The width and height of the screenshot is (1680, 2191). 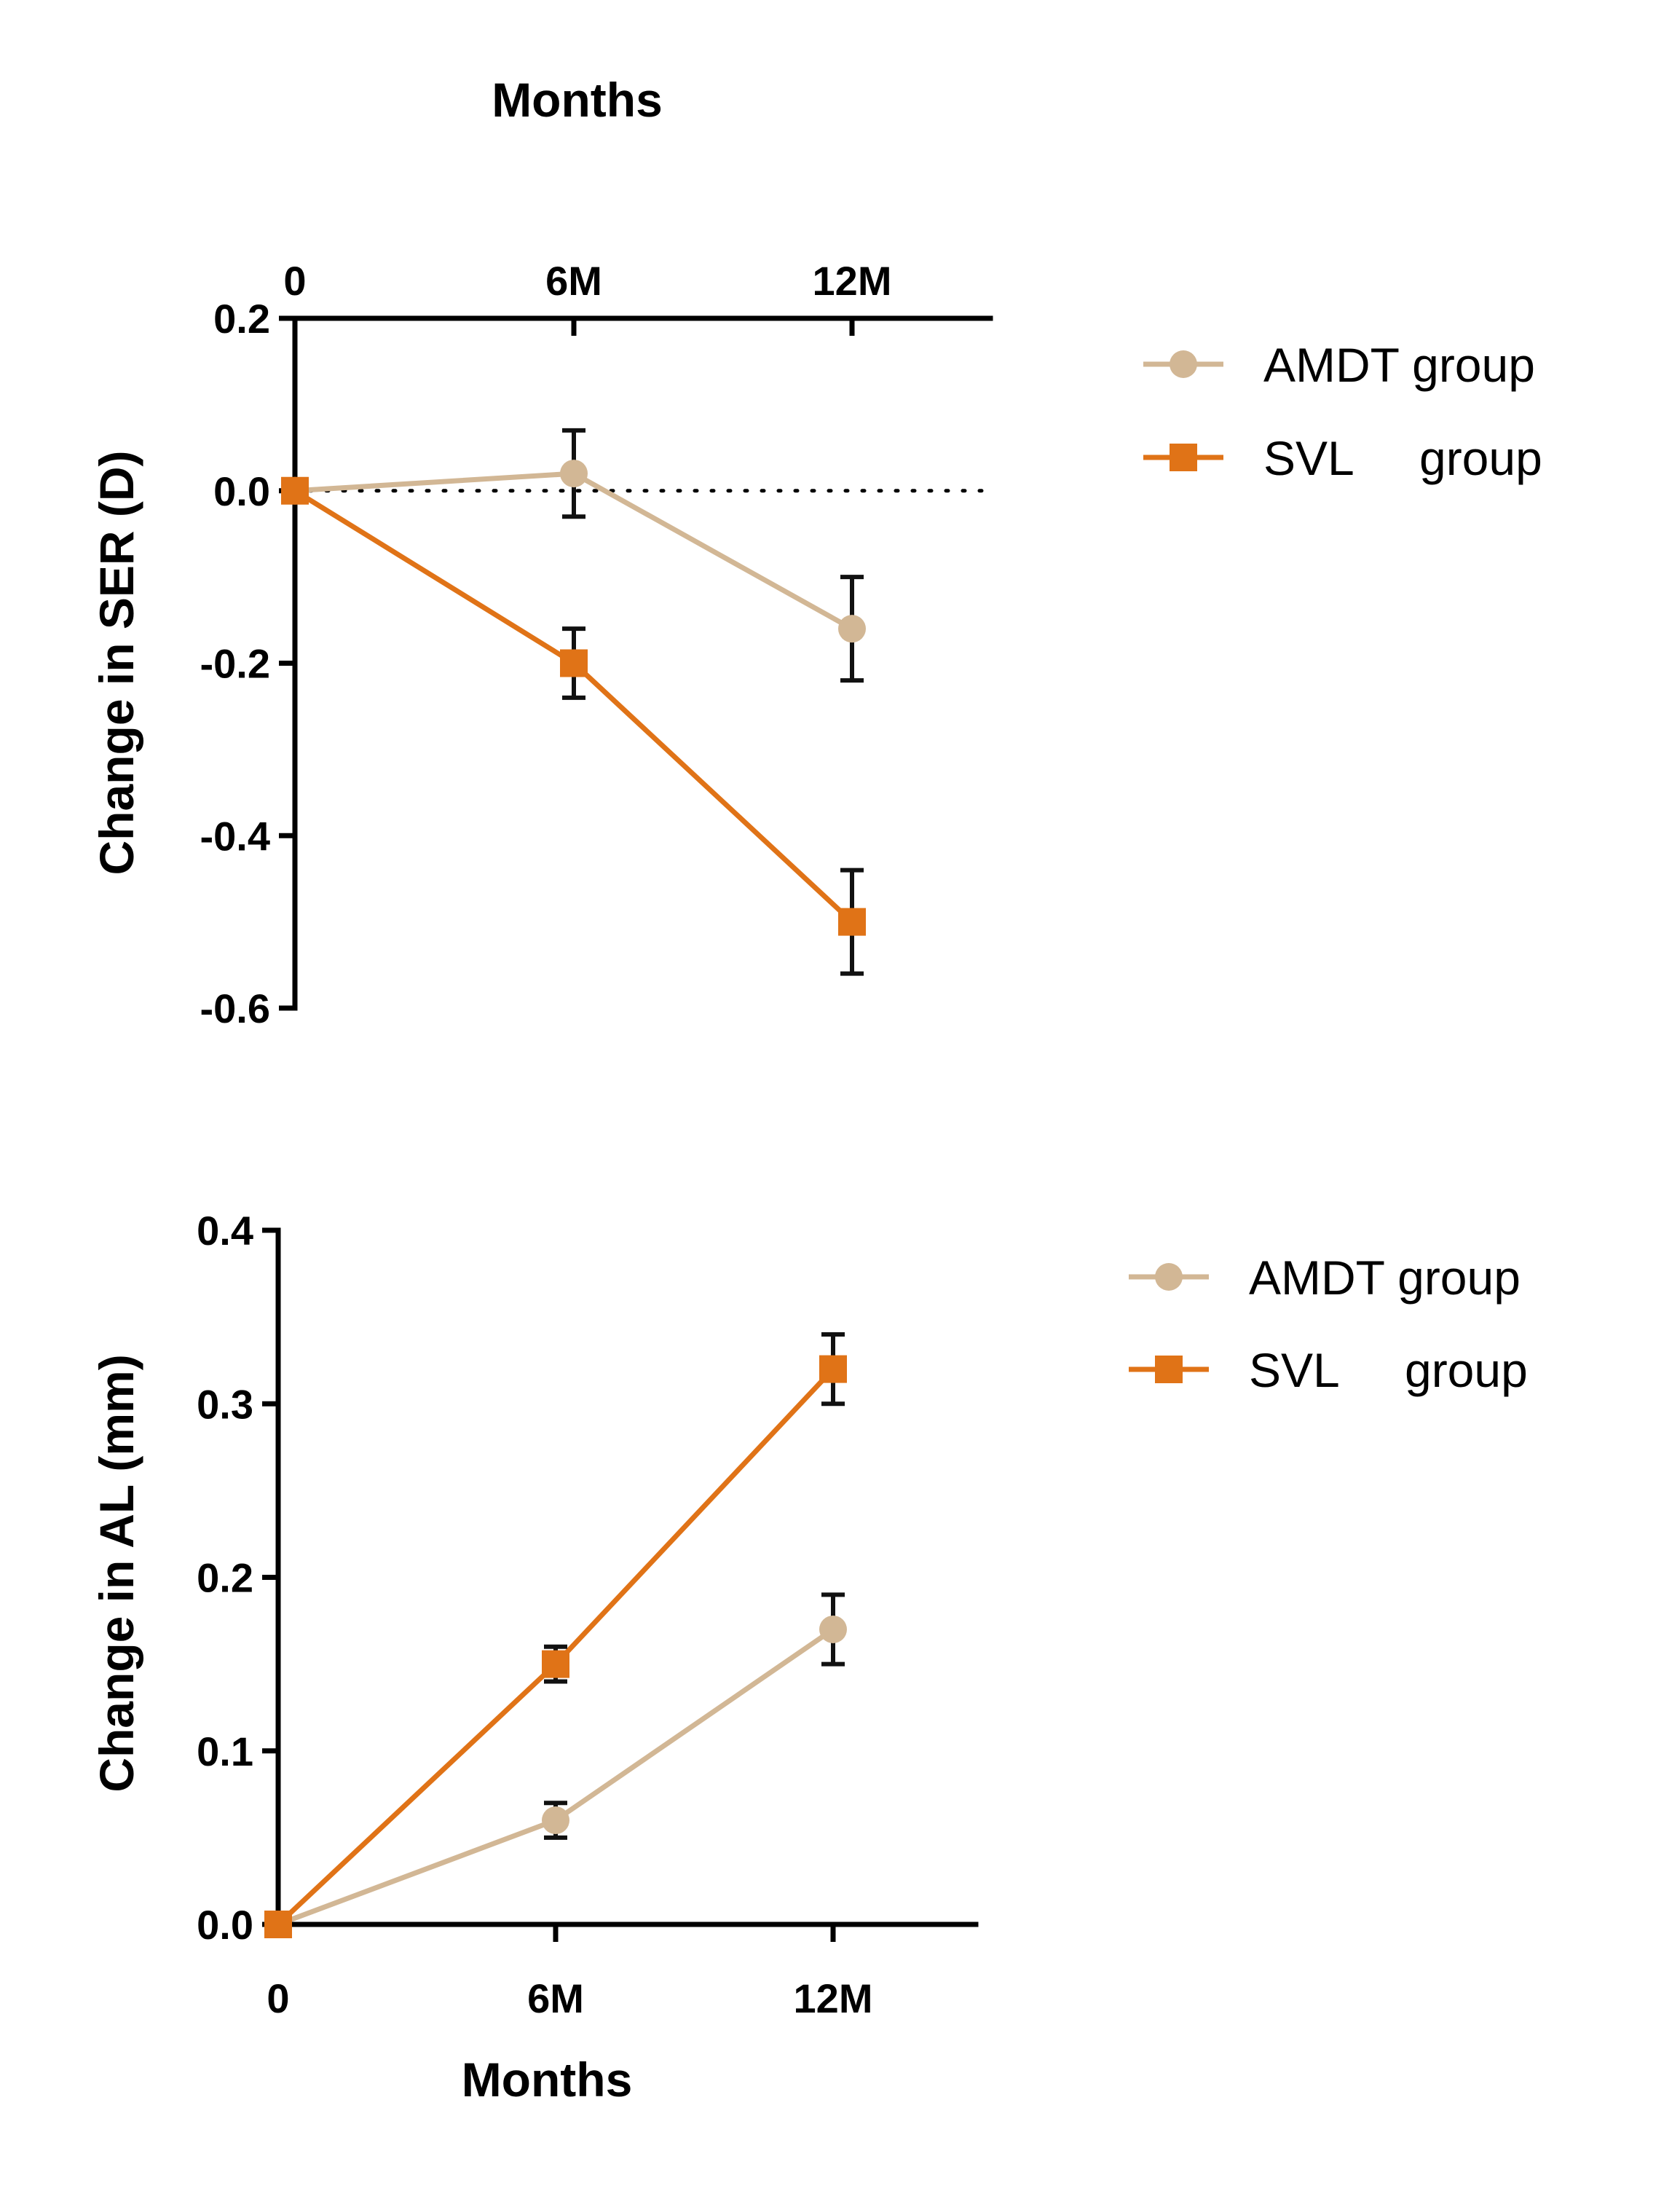 What do you see at coordinates (573, 706) in the screenshot?
I see `series-line-svl` at bounding box center [573, 706].